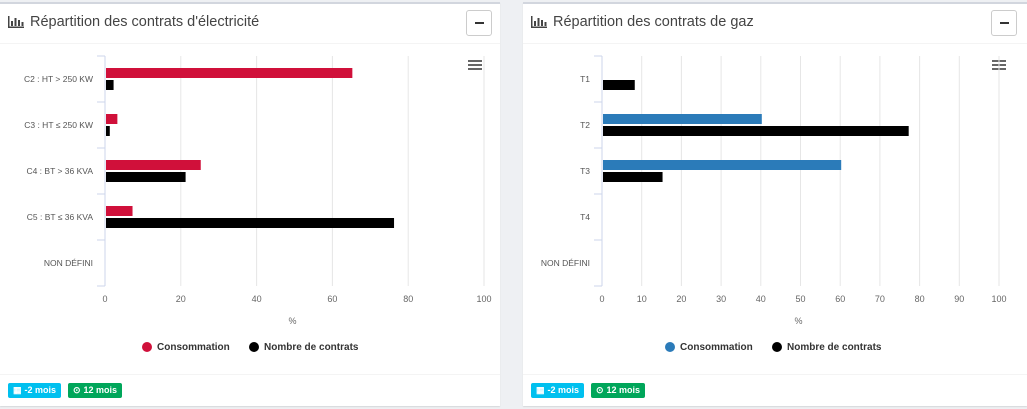 Image resolution: width=1027 pixels, height=409 pixels. Describe the element at coordinates (653, 22) in the screenshot. I see `panel-title: Répartition des contrats de gaz` at that location.